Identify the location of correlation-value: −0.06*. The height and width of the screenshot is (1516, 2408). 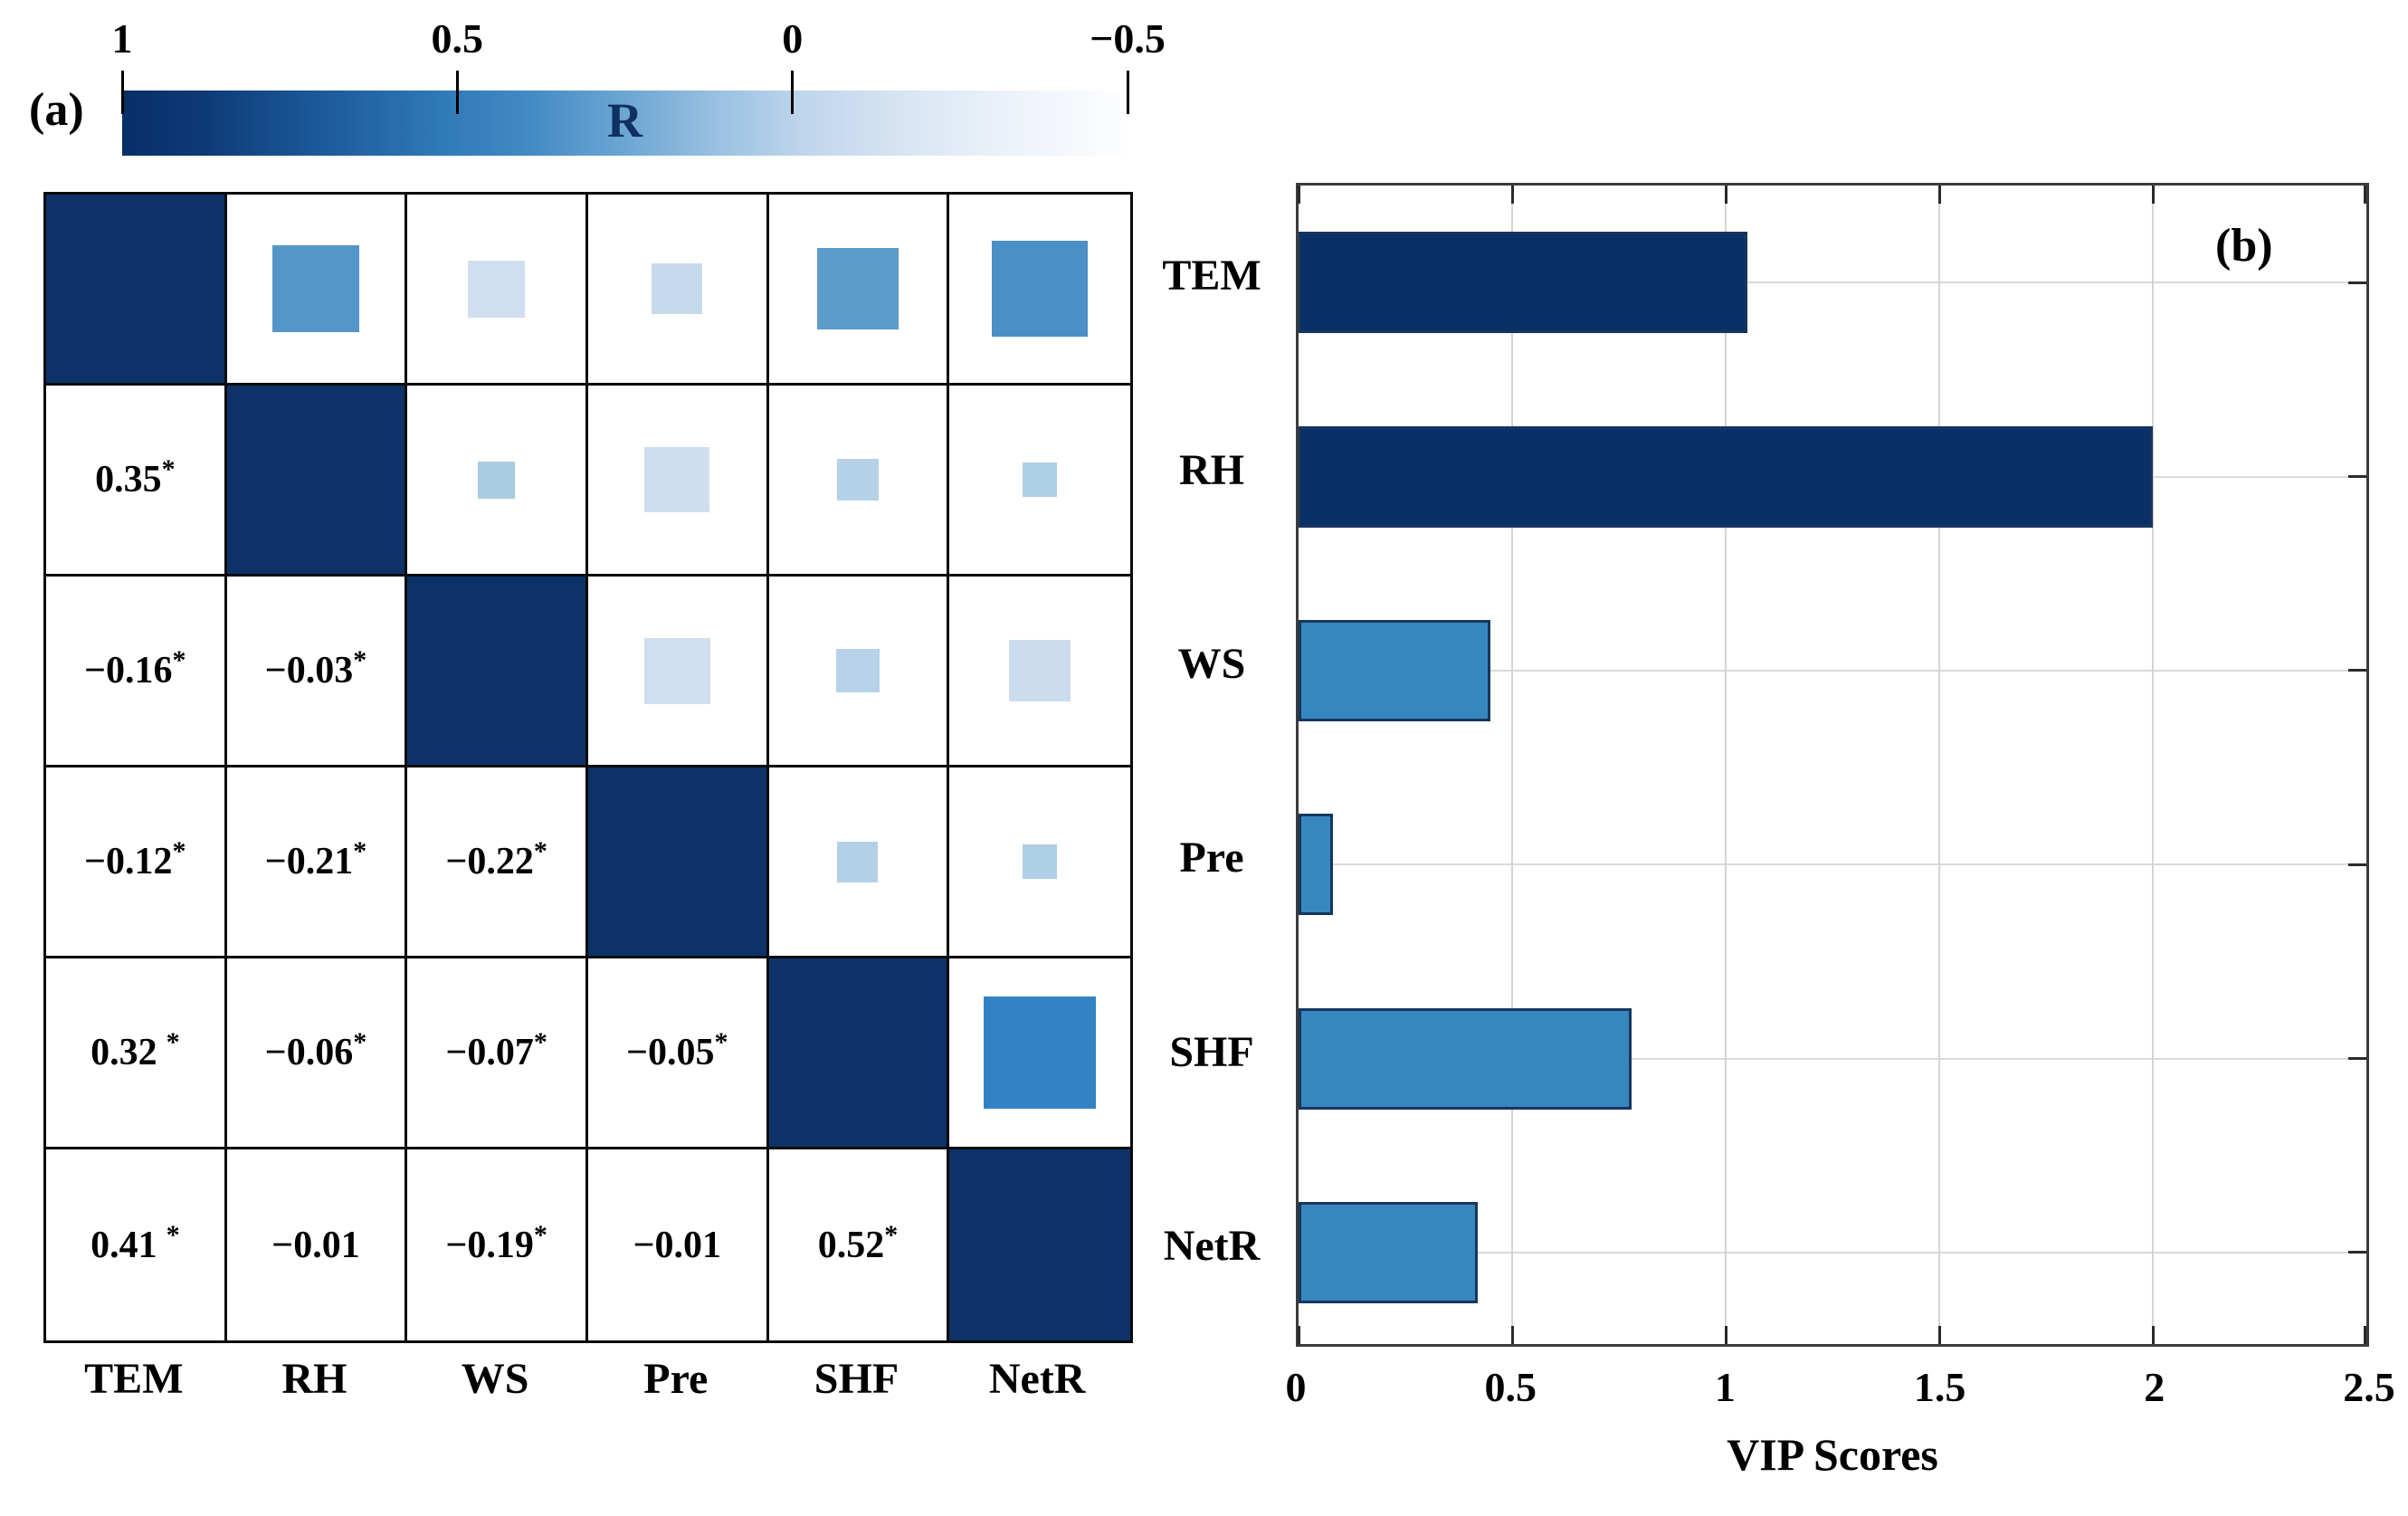
(315, 1050).